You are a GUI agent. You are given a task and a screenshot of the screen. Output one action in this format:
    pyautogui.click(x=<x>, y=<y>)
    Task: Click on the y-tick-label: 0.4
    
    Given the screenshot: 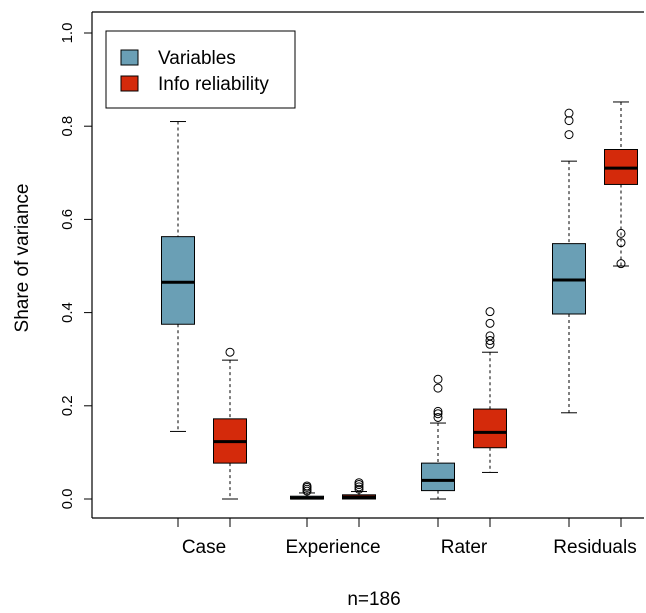 What is the action you would take?
    pyautogui.click(x=67, y=312)
    